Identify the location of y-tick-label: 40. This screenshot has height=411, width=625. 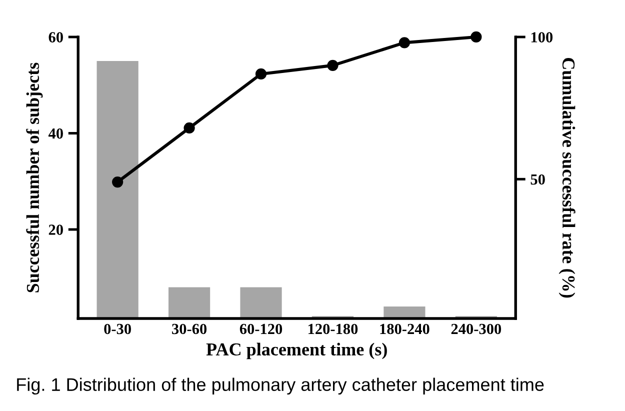
(55, 133).